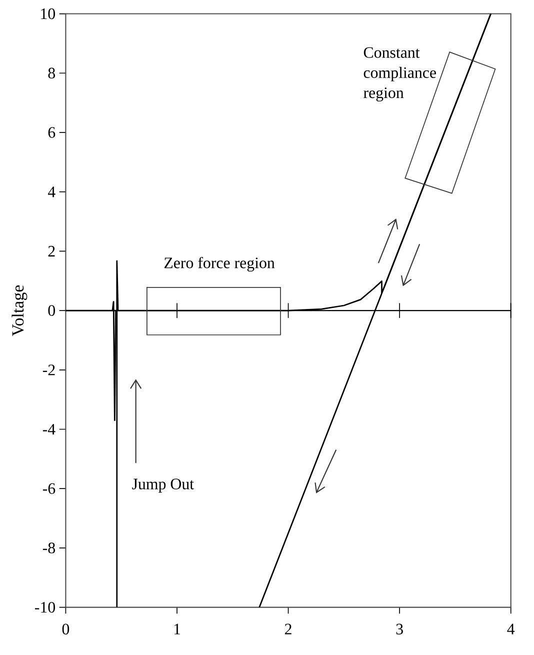 Image resolution: width=534 pixels, height=655 pixels. Describe the element at coordinates (52, 192) in the screenshot. I see `y-tick-label: 4` at that location.